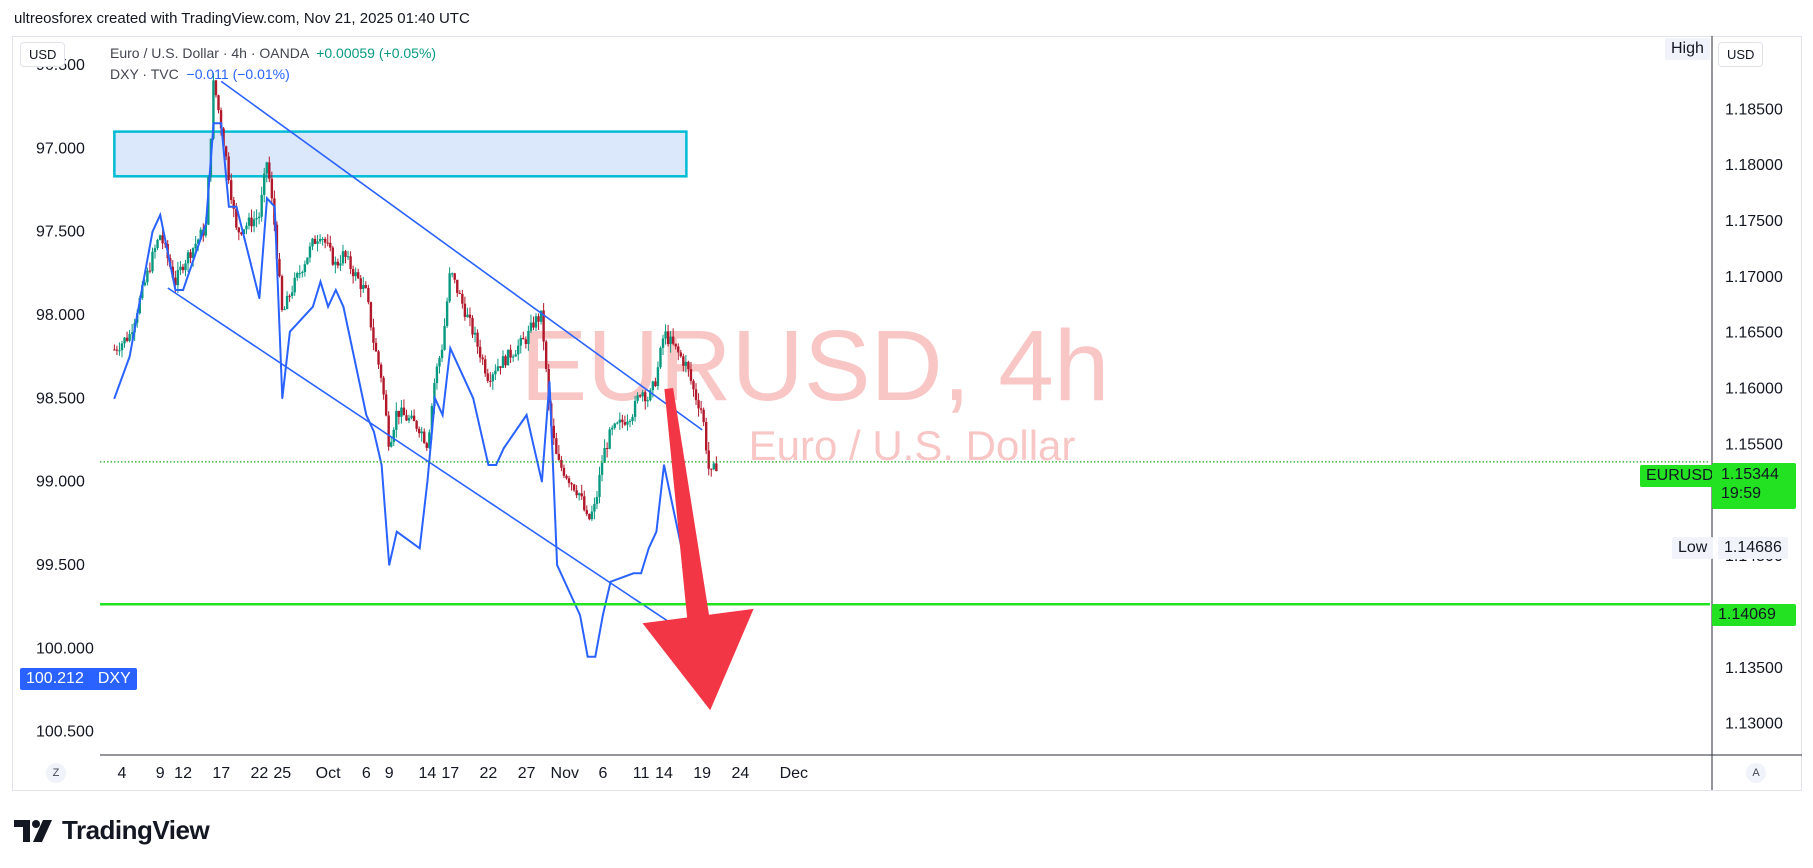 Image resolution: width=1813 pixels, height=868 pixels. What do you see at coordinates (1740, 54) in the screenshot?
I see `currency-right: USD` at bounding box center [1740, 54].